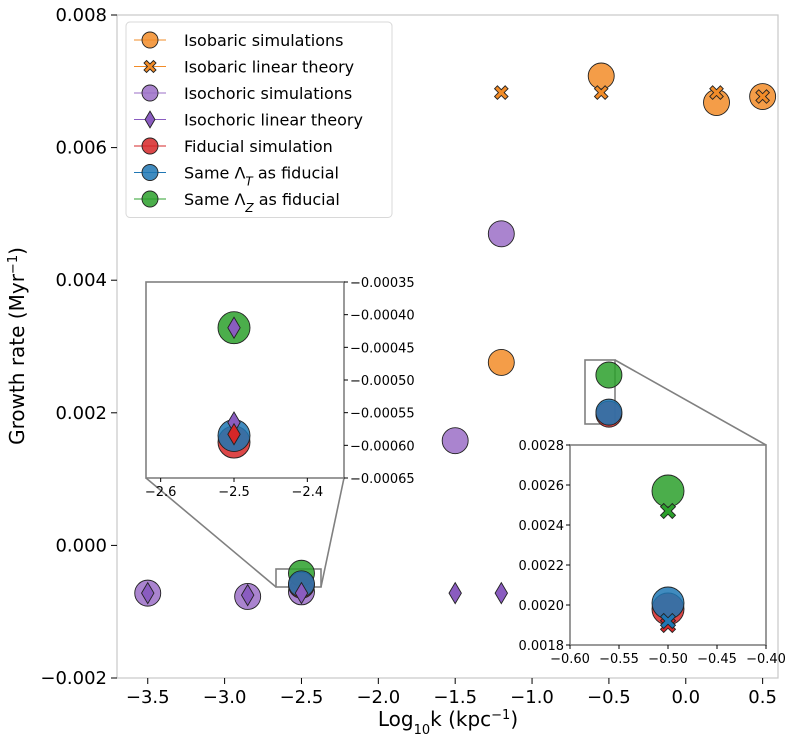 The width and height of the screenshot is (795, 735). I want to click on inset-y-tick-label: 0.0028, so click(542, 446).